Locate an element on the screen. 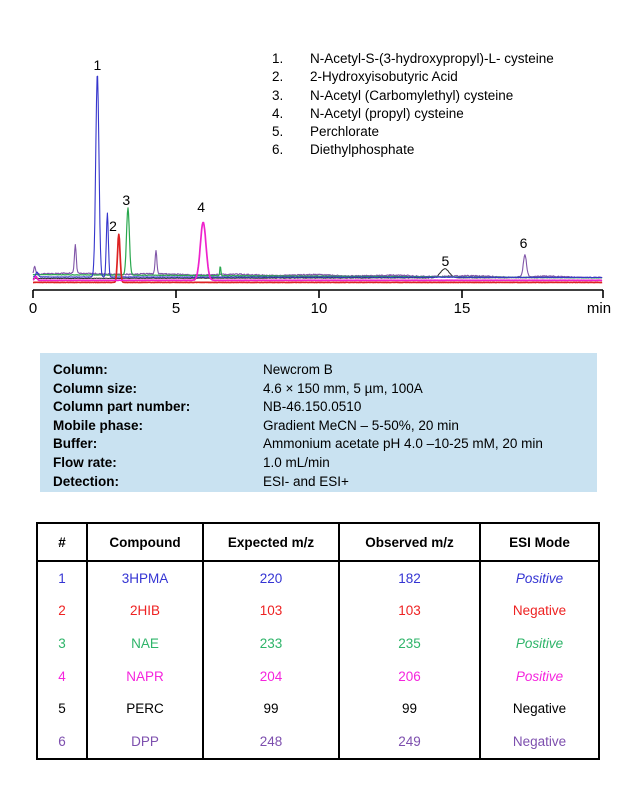 This screenshot has height=788, width=627. legend-item: 4. N-Acetyl (propyl) cysteine is located at coordinates (413, 114).